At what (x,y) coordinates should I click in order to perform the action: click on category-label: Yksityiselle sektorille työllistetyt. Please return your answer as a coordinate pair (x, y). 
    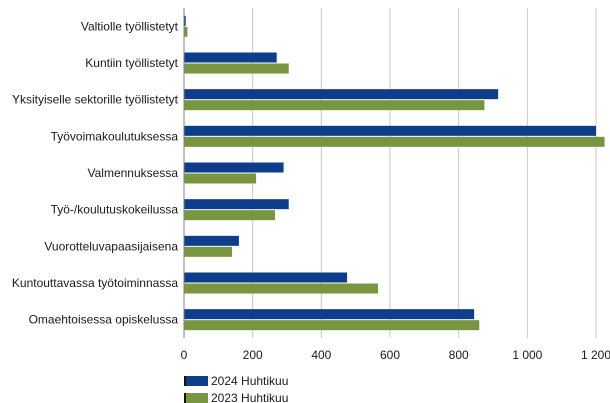
    Looking at the image, I should click on (95, 100).